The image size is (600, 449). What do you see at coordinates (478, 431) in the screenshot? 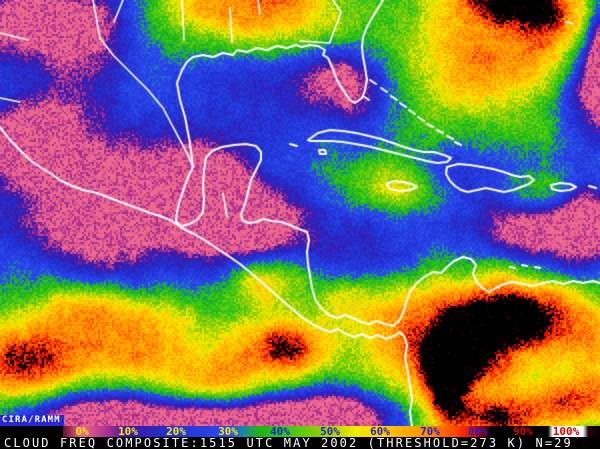
I see `colorbar-tick-label: 80%` at bounding box center [478, 431].